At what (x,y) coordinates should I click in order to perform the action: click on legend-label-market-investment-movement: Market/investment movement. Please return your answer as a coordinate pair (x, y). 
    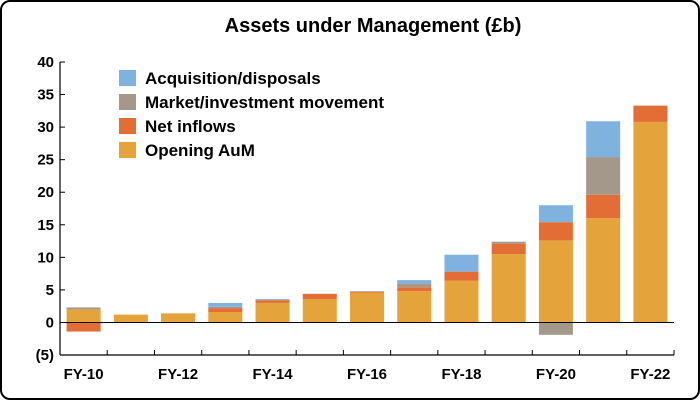
    Looking at the image, I should click on (264, 102).